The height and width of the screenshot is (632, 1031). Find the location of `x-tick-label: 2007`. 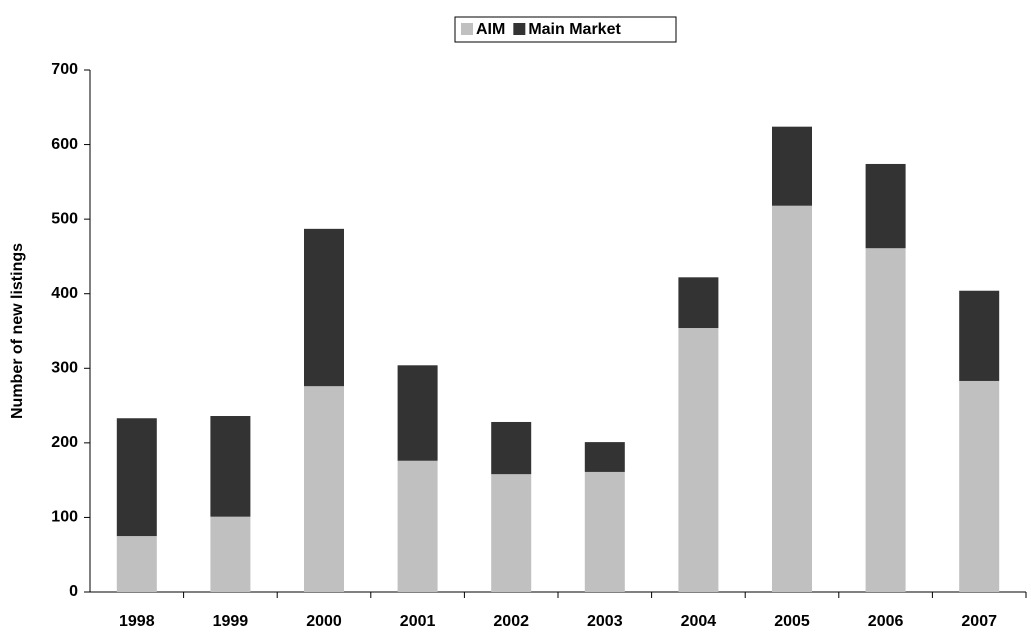

x-tick-label: 2007 is located at coordinates (979, 621).